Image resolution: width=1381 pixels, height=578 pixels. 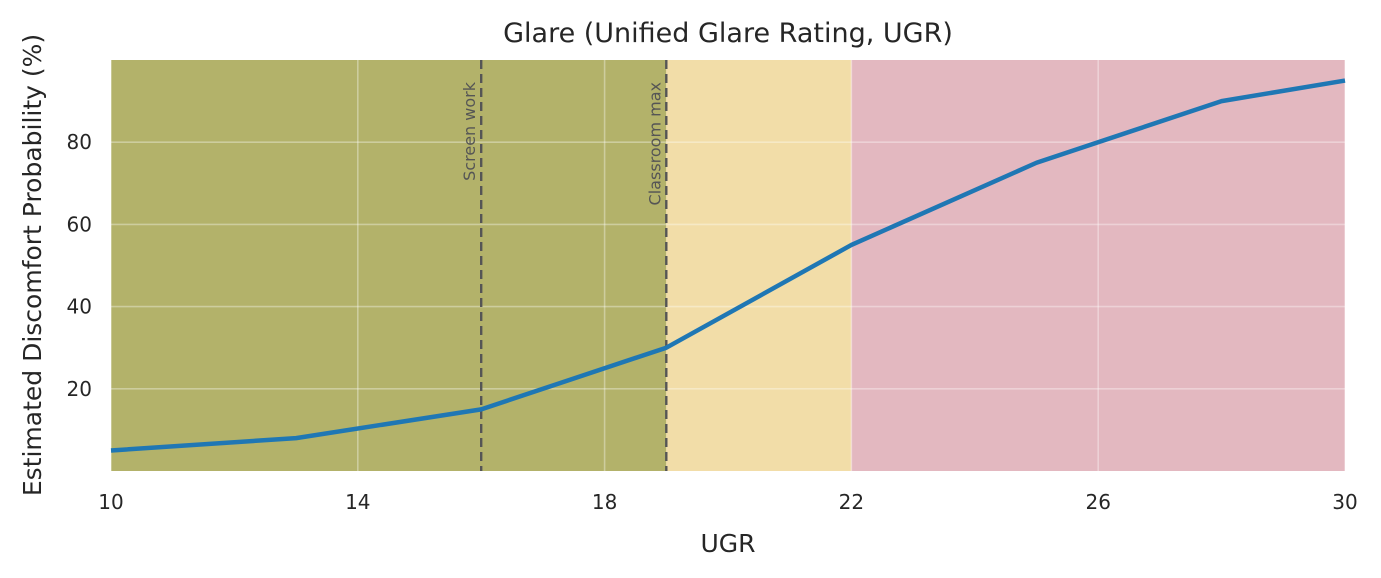 I want to click on reference-lines: Screen work Classroom max, so click(x=564, y=265).